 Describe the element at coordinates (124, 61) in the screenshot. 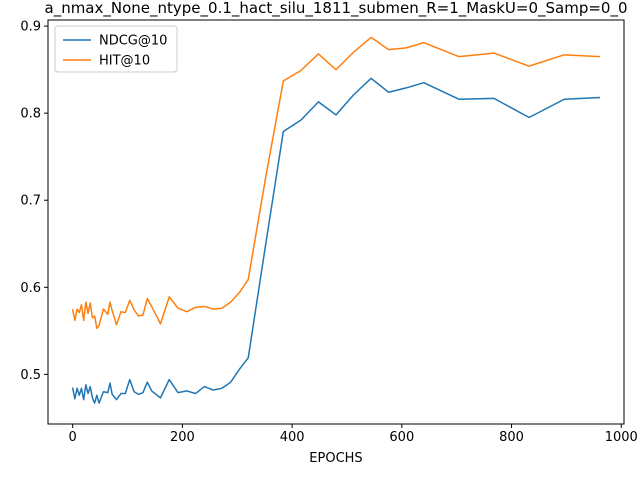

I see `legend-label: HIT@10` at that location.